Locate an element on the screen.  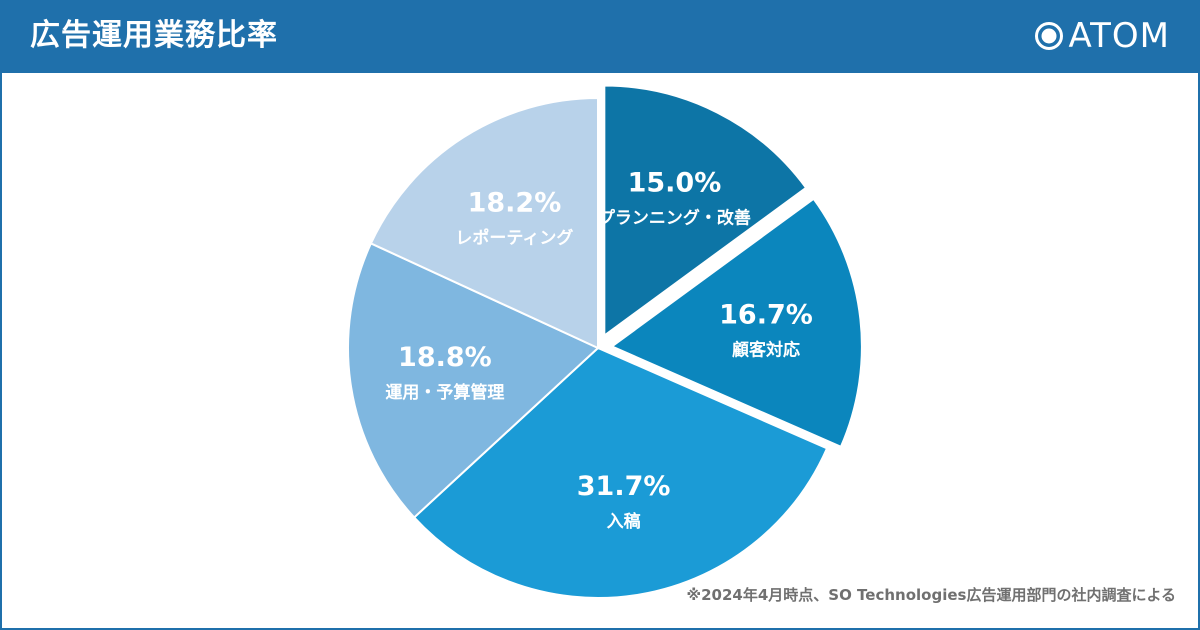
slice-category-label: プランニング・改善 is located at coordinates (674, 217).